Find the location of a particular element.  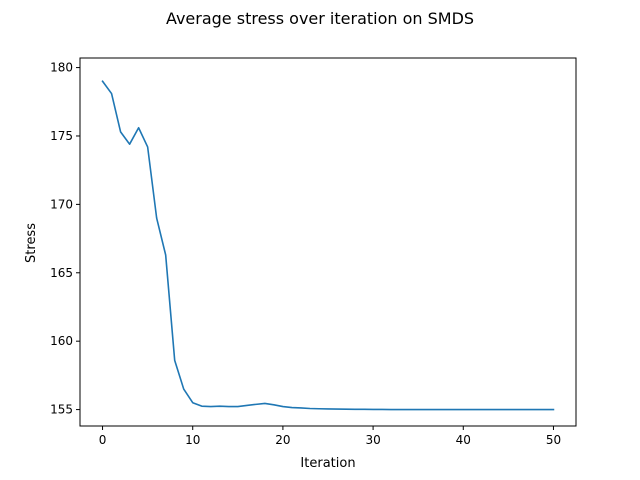

x-tick-label: 40 is located at coordinates (463, 440).